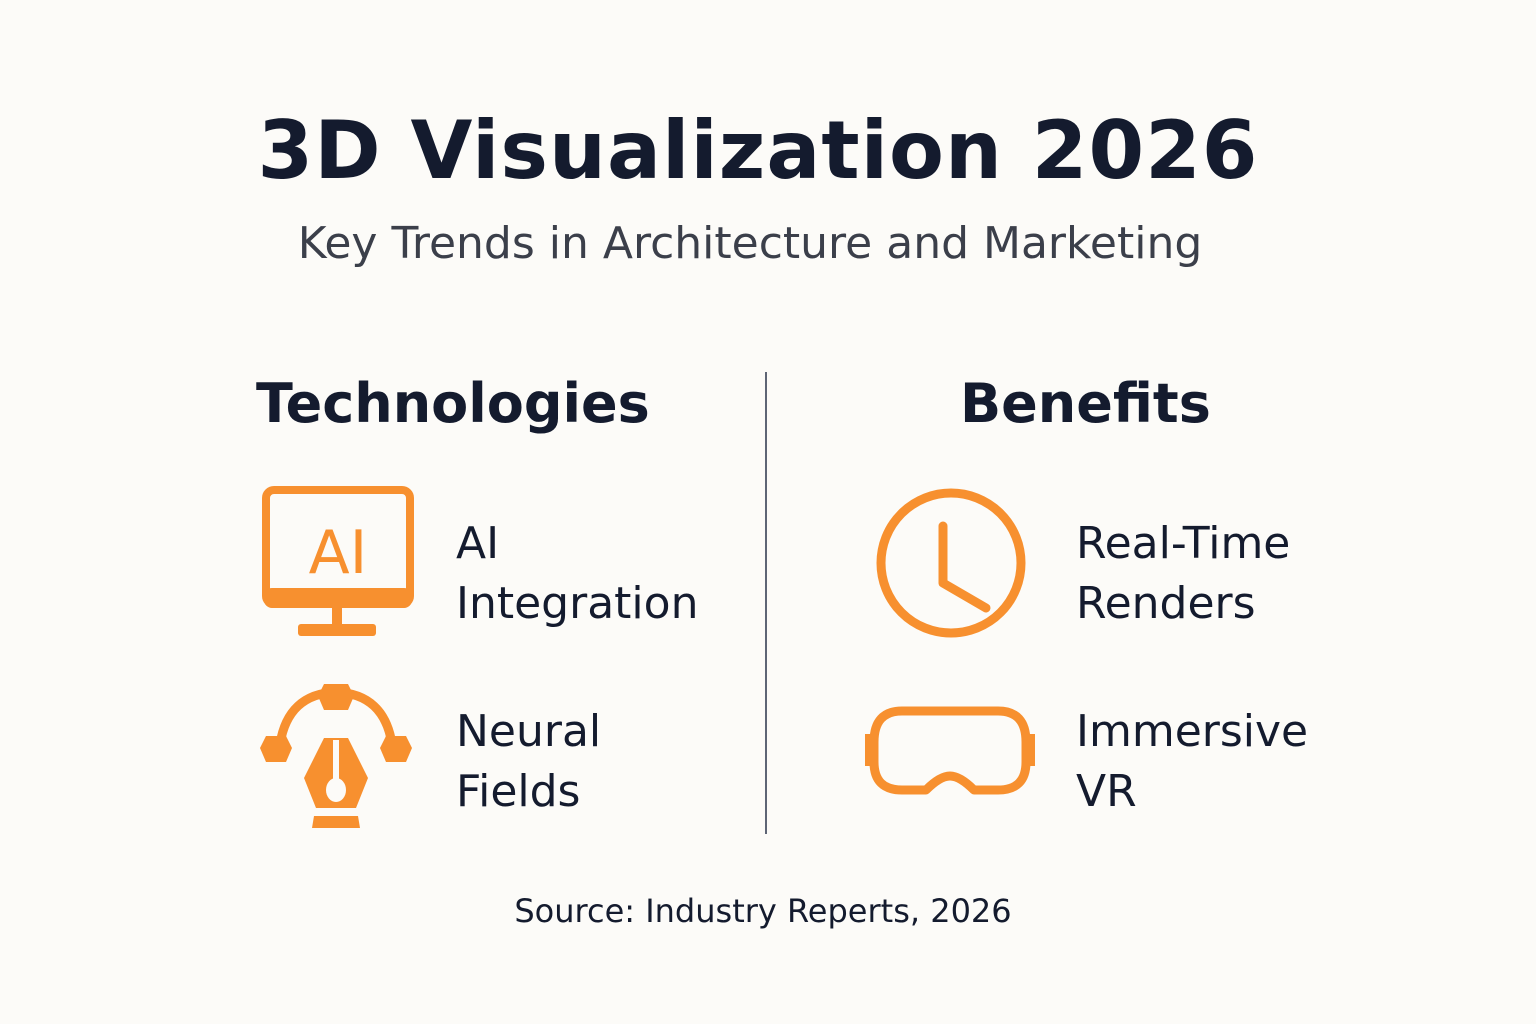 The height and width of the screenshot is (1024, 1536). Describe the element at coordinates (951, 563) in the screenshot. I see `clock-icon` at that location.